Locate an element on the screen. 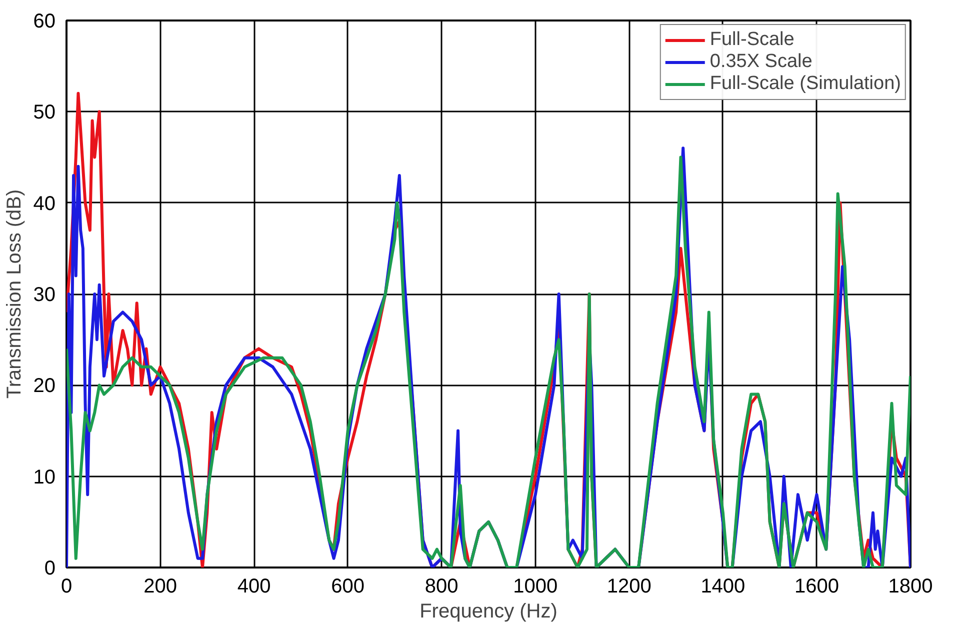 Image resolution: width=954 pixels, height=631 pixels. y-tick-label: 60 is located at coordinates (44, 21).